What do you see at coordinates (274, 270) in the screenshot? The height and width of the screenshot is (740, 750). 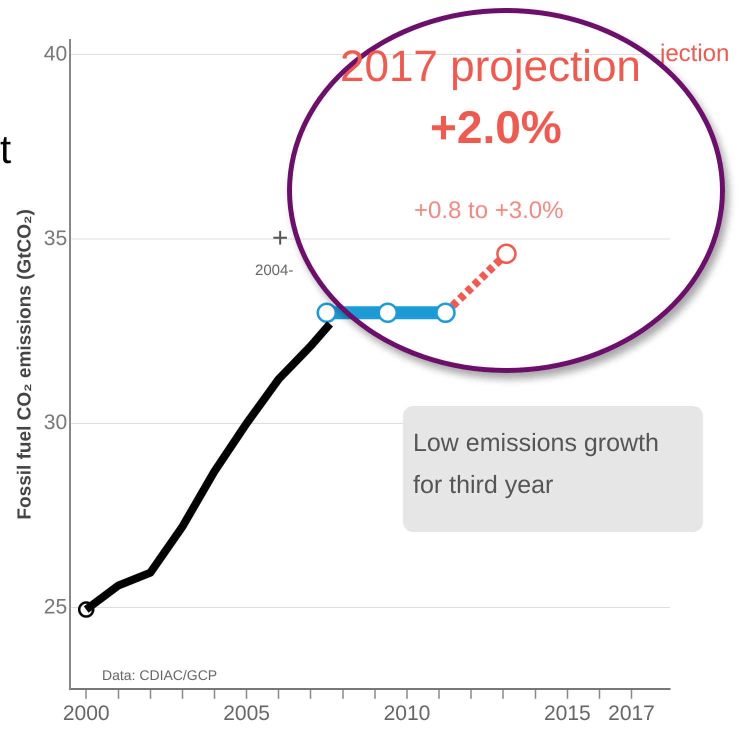 I see `annotation: 2004-` at bounding box center [274, 270].